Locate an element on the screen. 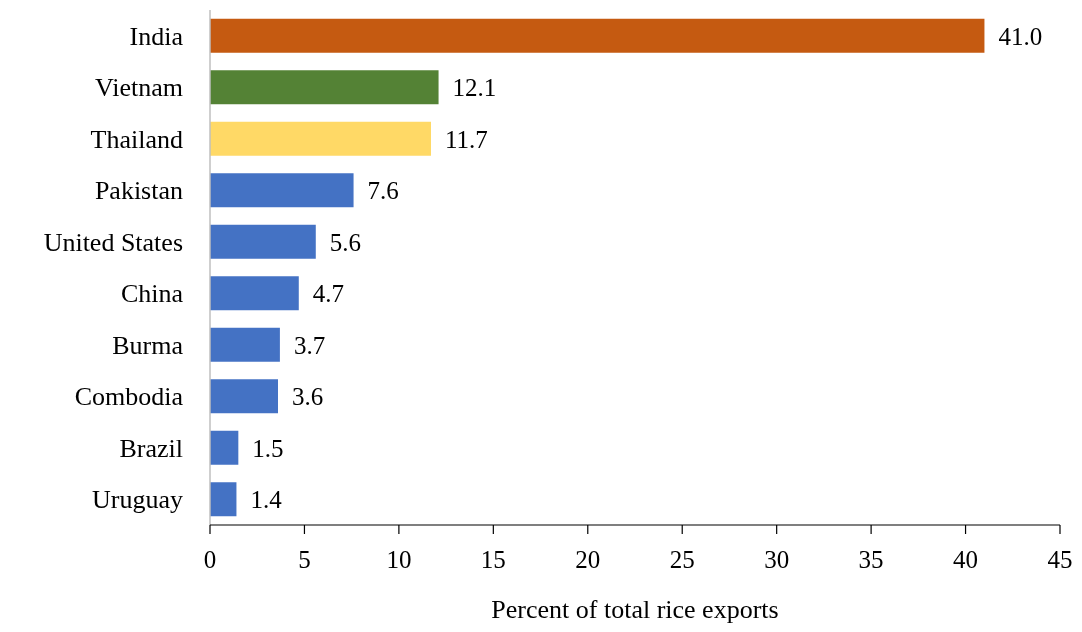 The width and height of the screenshot is (1082, 632). x-tick-label: 30 is located at coordinates (777, 559).